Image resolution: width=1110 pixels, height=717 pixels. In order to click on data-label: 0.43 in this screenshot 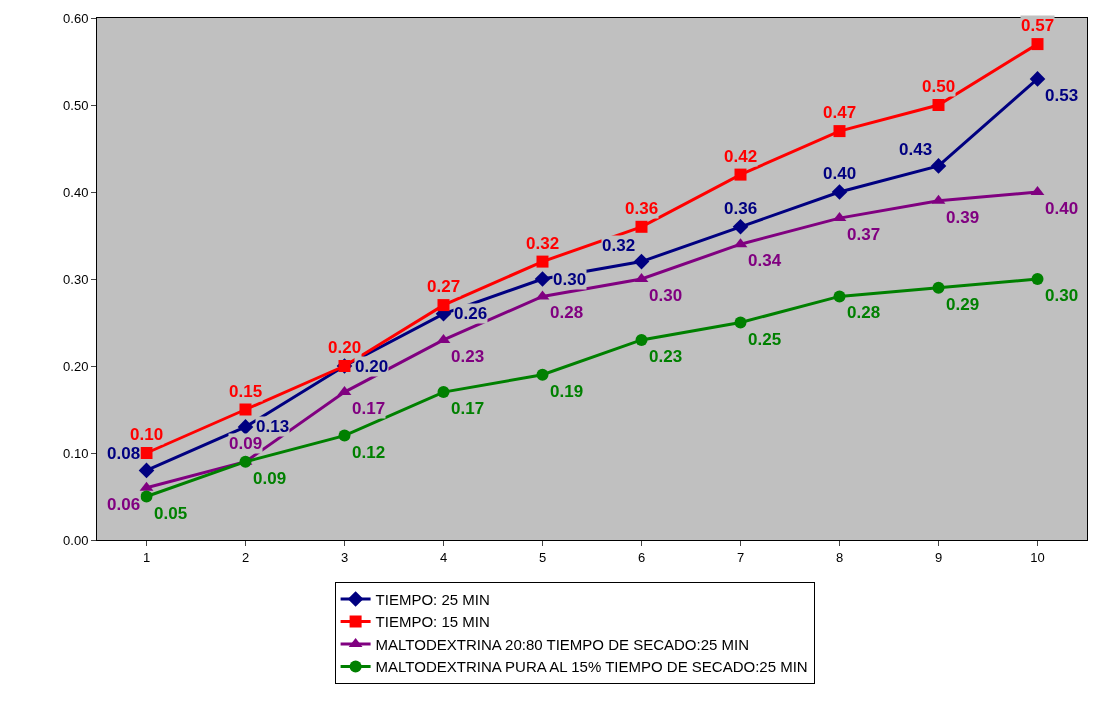, I will do `click(916, 149)`.